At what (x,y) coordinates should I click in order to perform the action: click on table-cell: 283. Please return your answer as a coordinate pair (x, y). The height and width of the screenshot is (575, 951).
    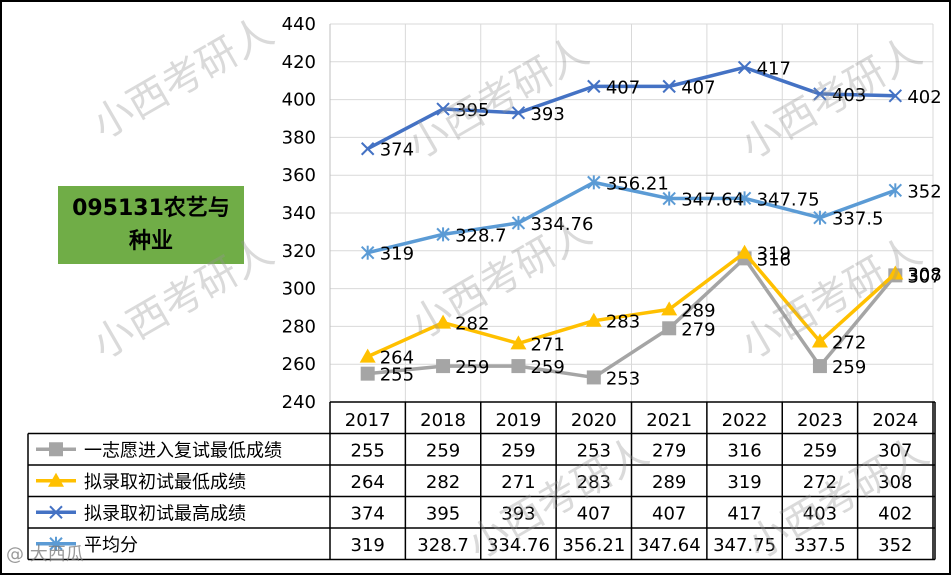
    Looking at the image, I should click on (594, 482).